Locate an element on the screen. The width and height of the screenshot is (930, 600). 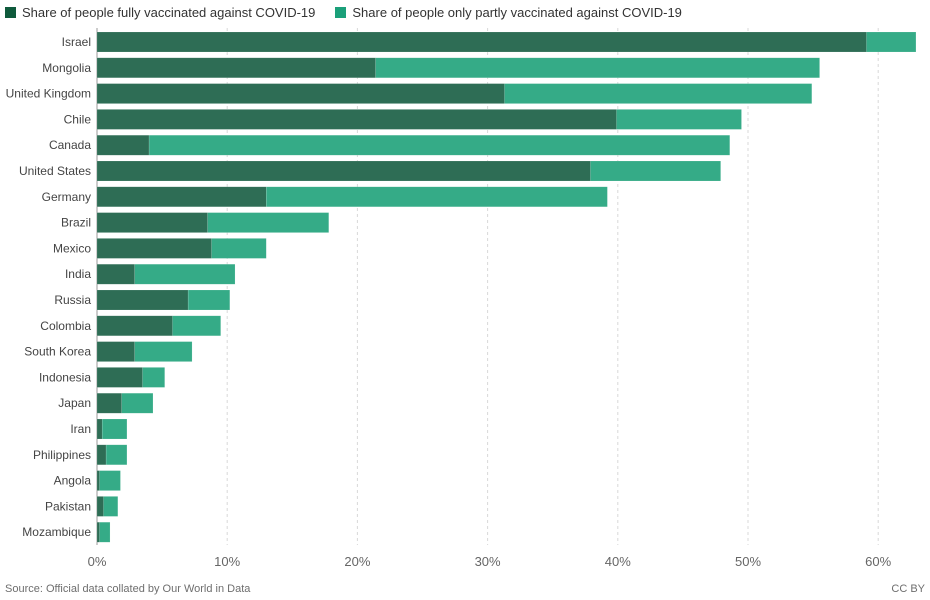
category-label: Mozambique is located at coordinates (56, 532).